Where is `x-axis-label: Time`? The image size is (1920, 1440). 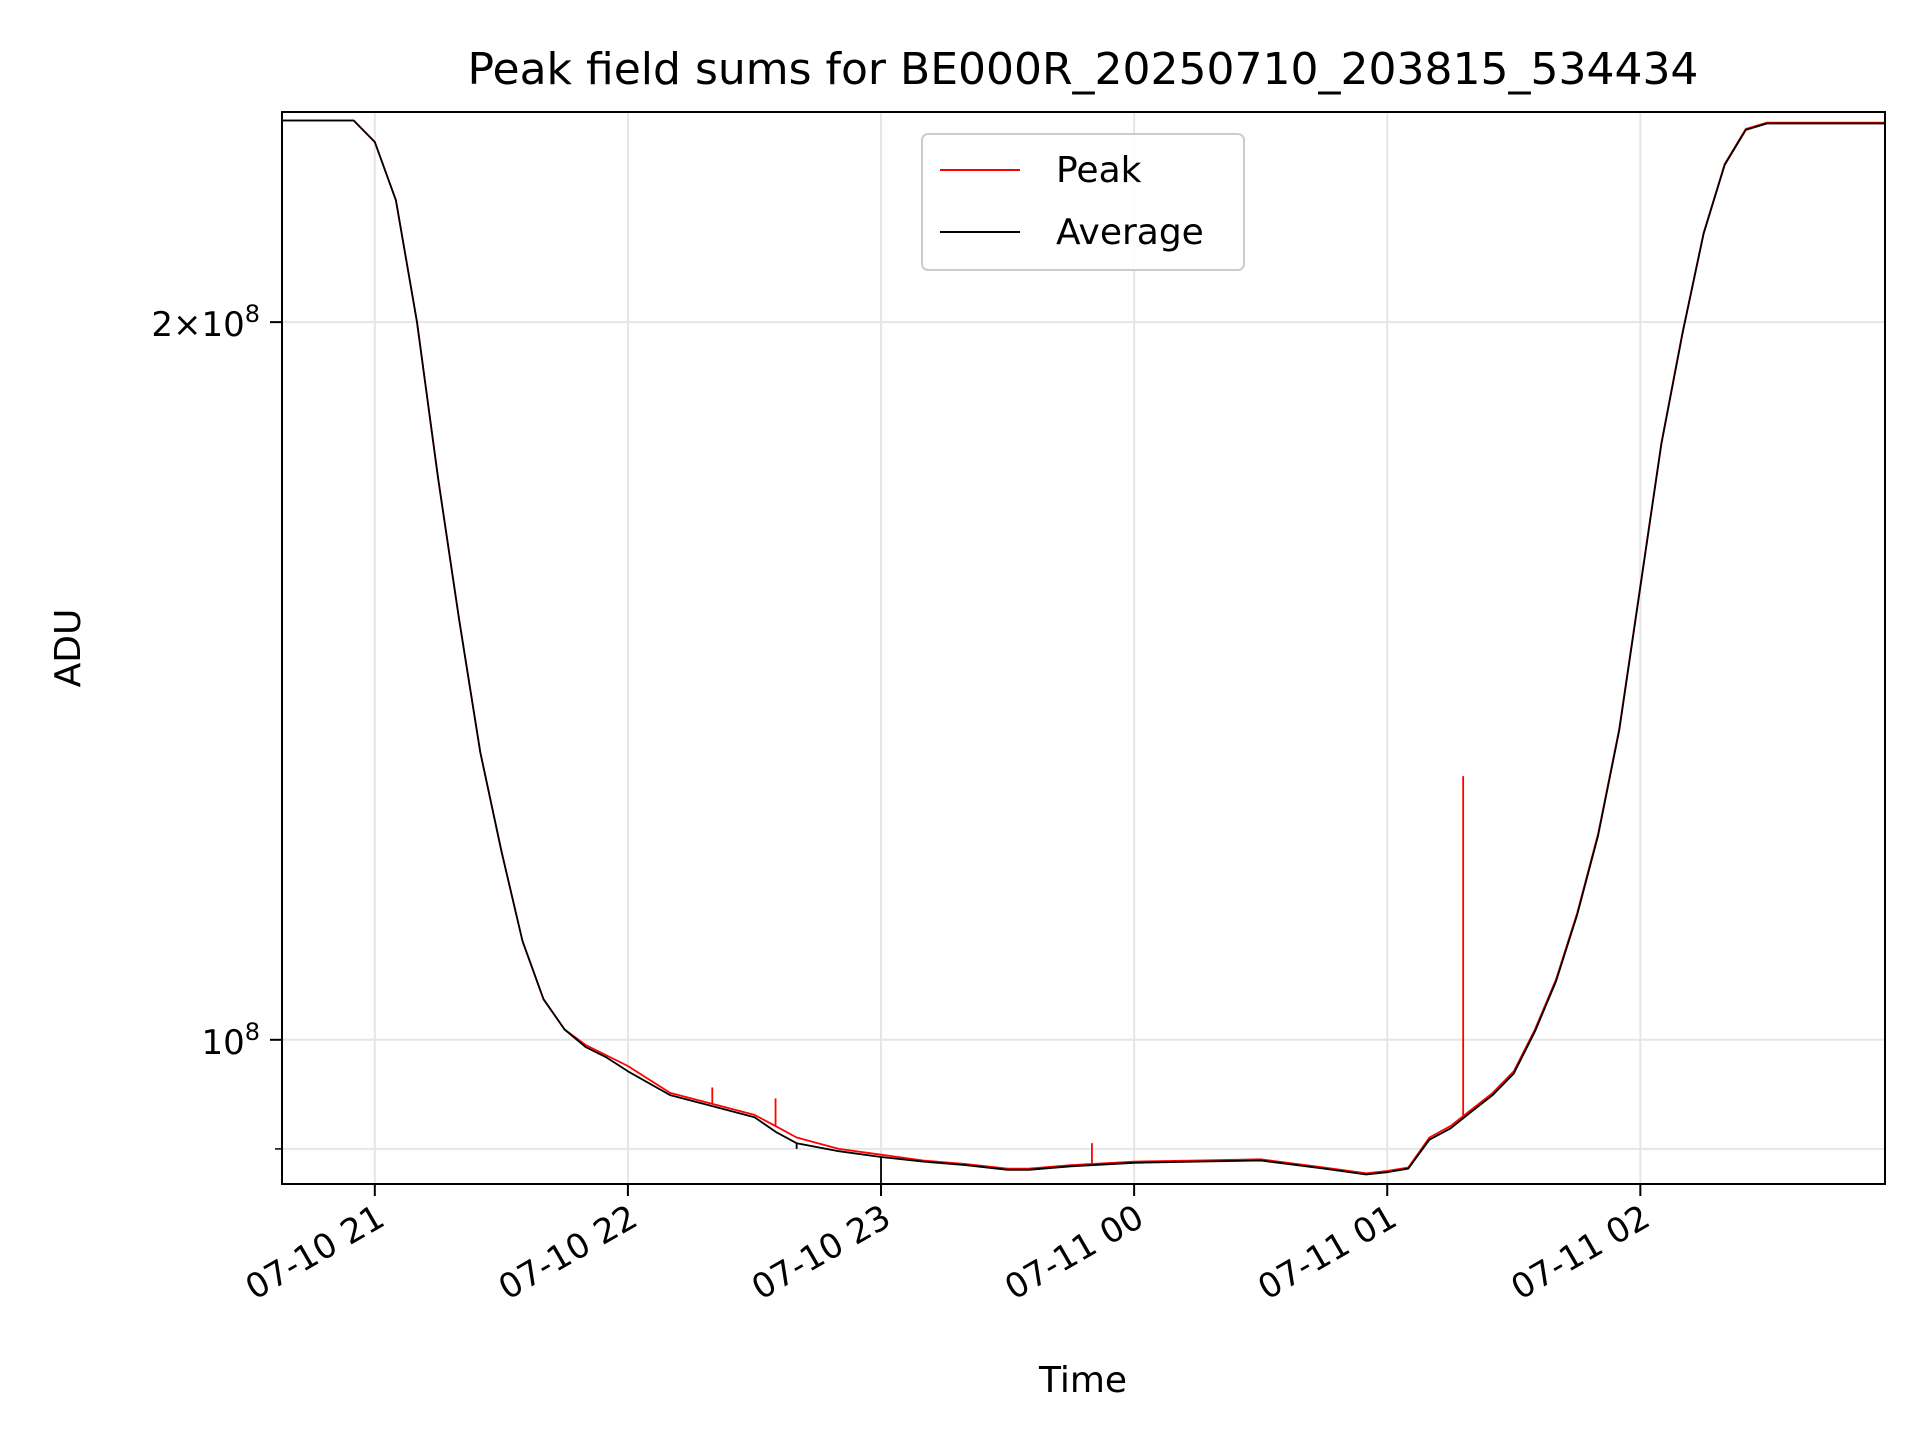 x-axis-label: Time is located at coordinates (1082, 1380).